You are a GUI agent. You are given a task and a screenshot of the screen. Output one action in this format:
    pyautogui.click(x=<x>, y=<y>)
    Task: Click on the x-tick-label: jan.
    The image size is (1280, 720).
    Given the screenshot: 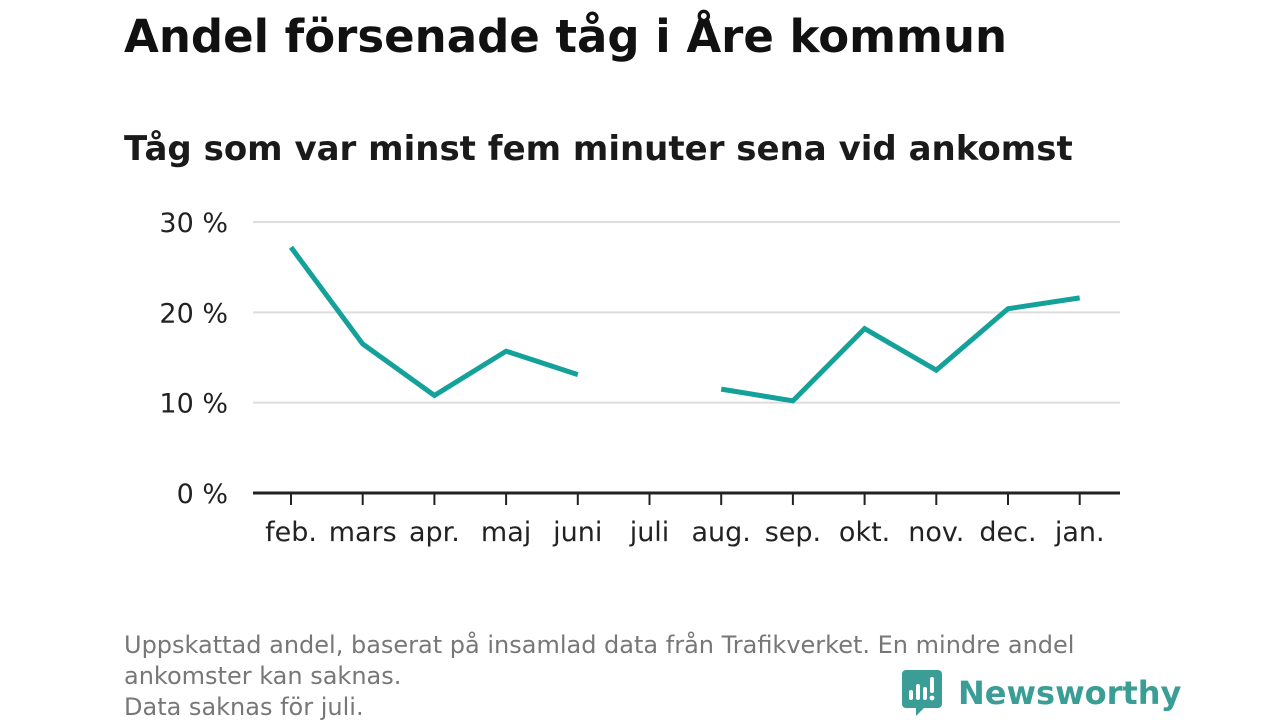 What is the action you would take?
    pyautogui.click(x=1079, y=532)
    